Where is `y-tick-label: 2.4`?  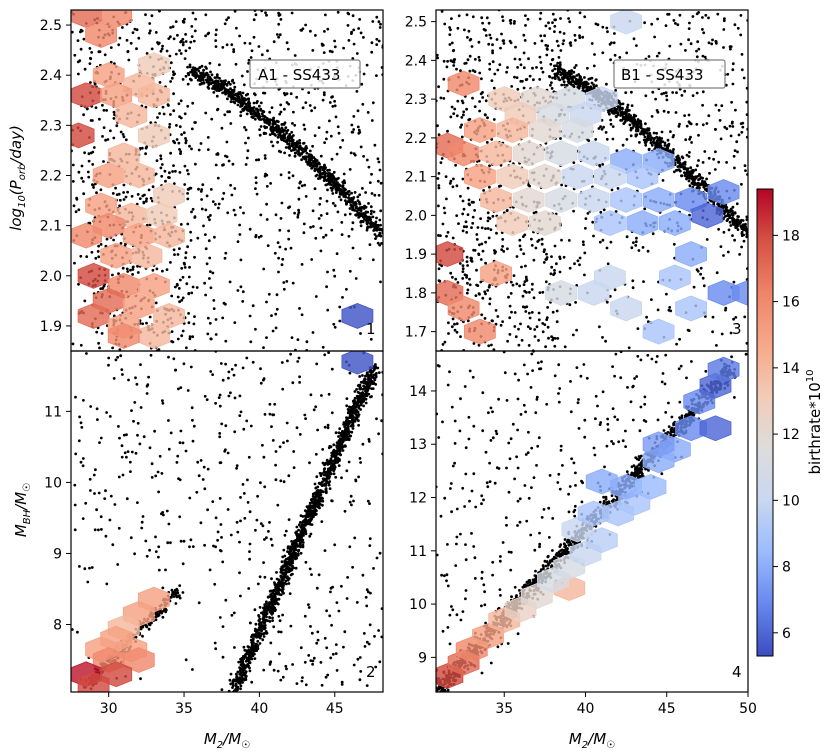
y-tick-label: 2.4 is located at coordinates (416, 61).